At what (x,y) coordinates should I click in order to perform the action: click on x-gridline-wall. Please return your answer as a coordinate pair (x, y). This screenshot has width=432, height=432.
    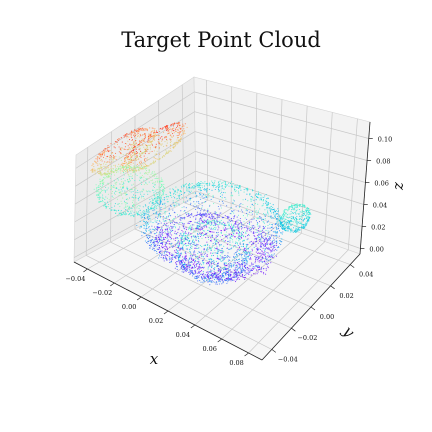
    Looking at the image, I should click on (328, 177).